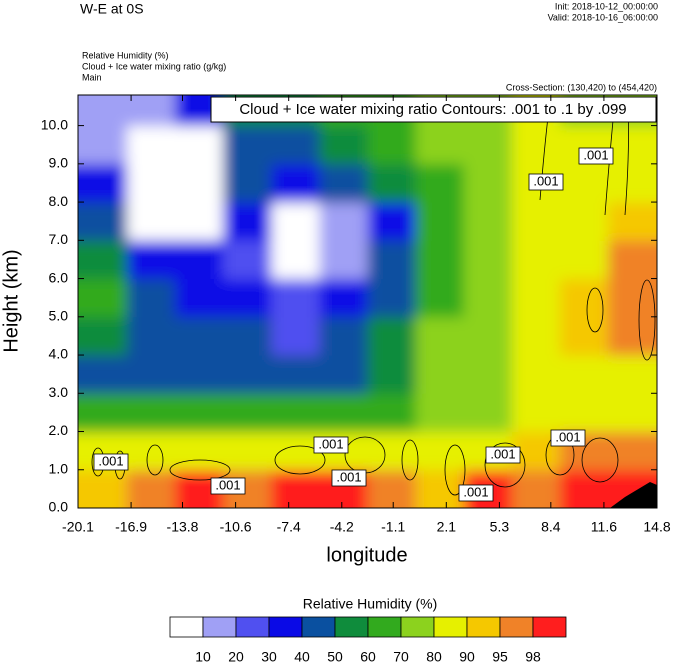  What do you see at coordinates (78, 527) in the screenshot?
I see `x-tick-label: -20.1` at bounding box center [78, 527].